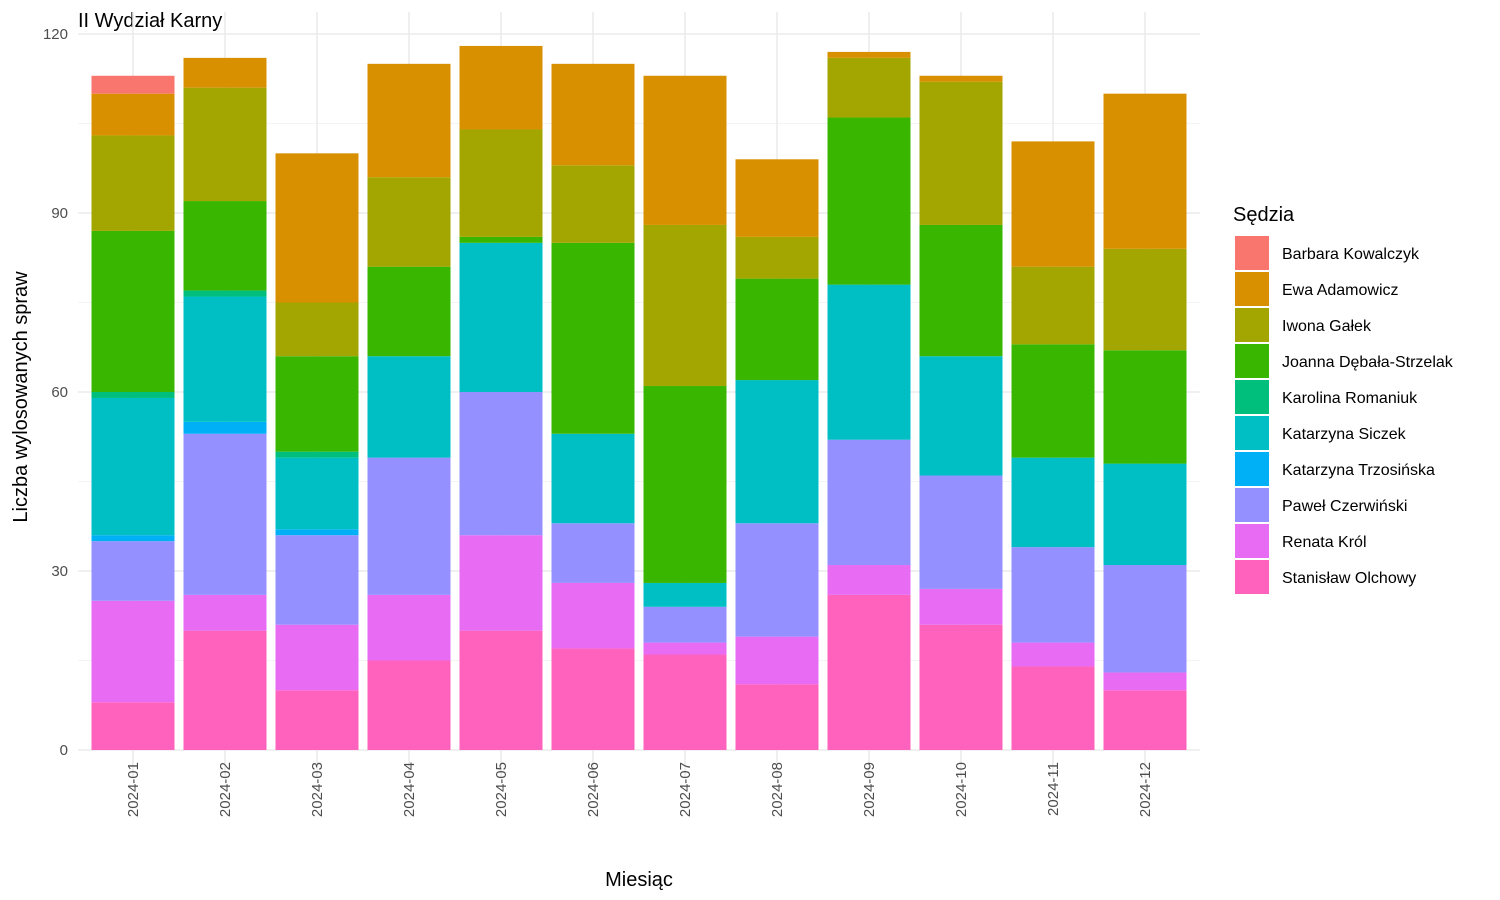 The image size is (1500, 900). Describe the element at coordinates (317, 720) in the screenshot. I see `bar-segment: Stanisław Olchowy 2024-03: 10` at that location.